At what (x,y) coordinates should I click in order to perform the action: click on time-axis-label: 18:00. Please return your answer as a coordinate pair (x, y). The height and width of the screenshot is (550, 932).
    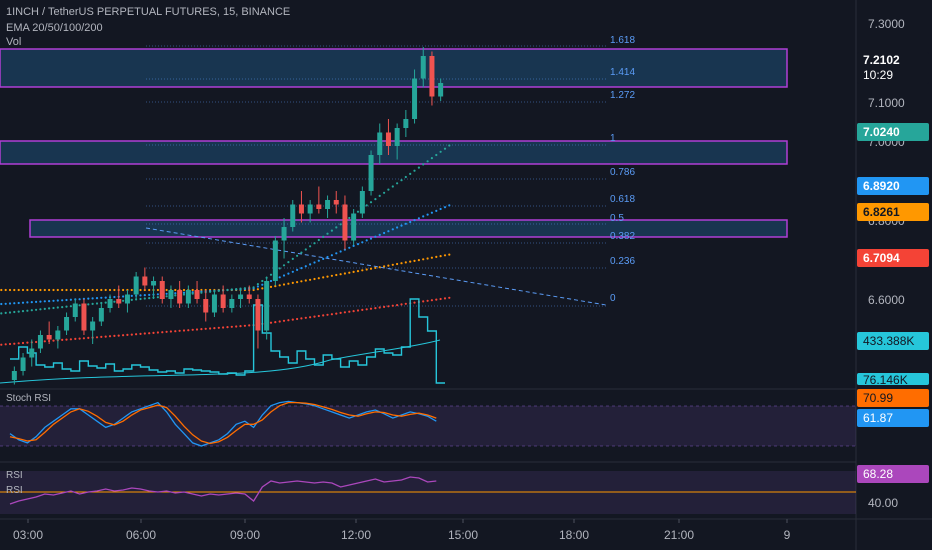
    Looking at the image, I should click on (574, 535).